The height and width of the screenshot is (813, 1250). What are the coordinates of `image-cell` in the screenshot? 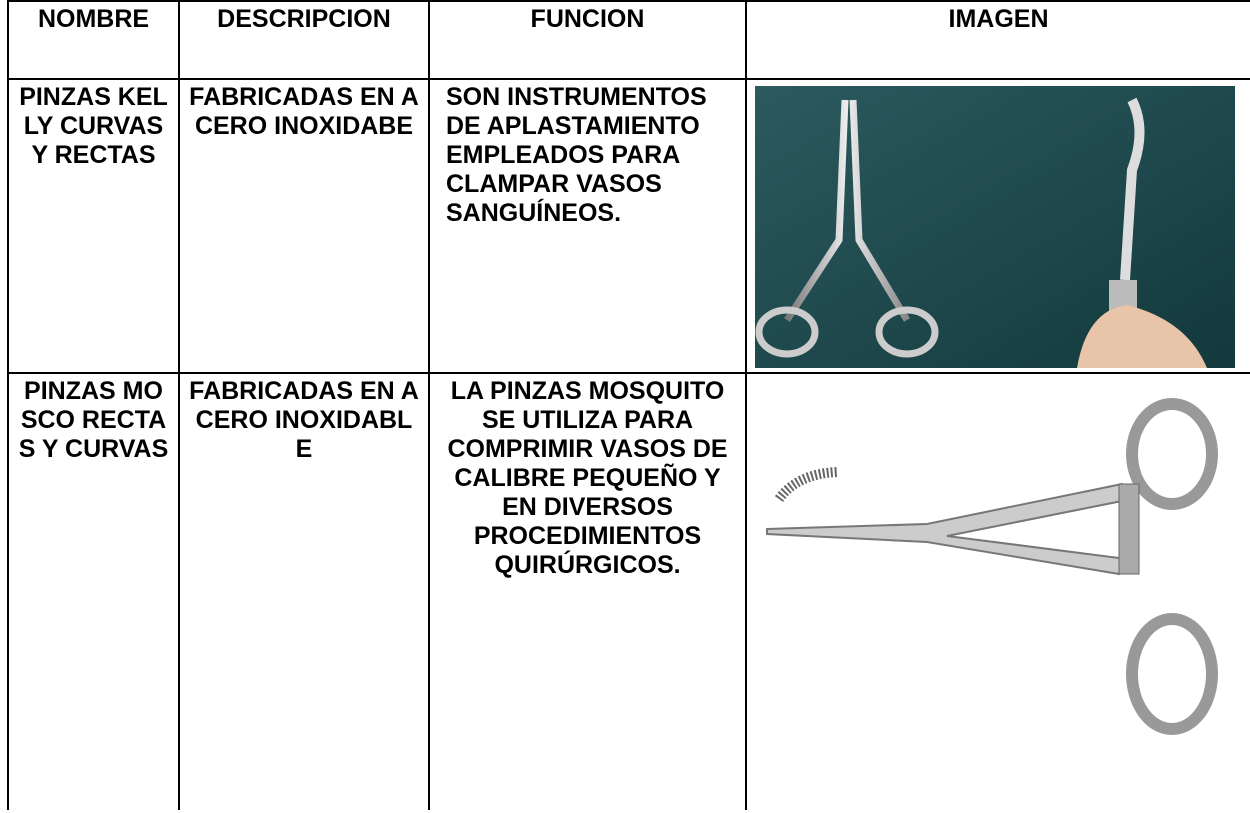 It's located at (997, 226).